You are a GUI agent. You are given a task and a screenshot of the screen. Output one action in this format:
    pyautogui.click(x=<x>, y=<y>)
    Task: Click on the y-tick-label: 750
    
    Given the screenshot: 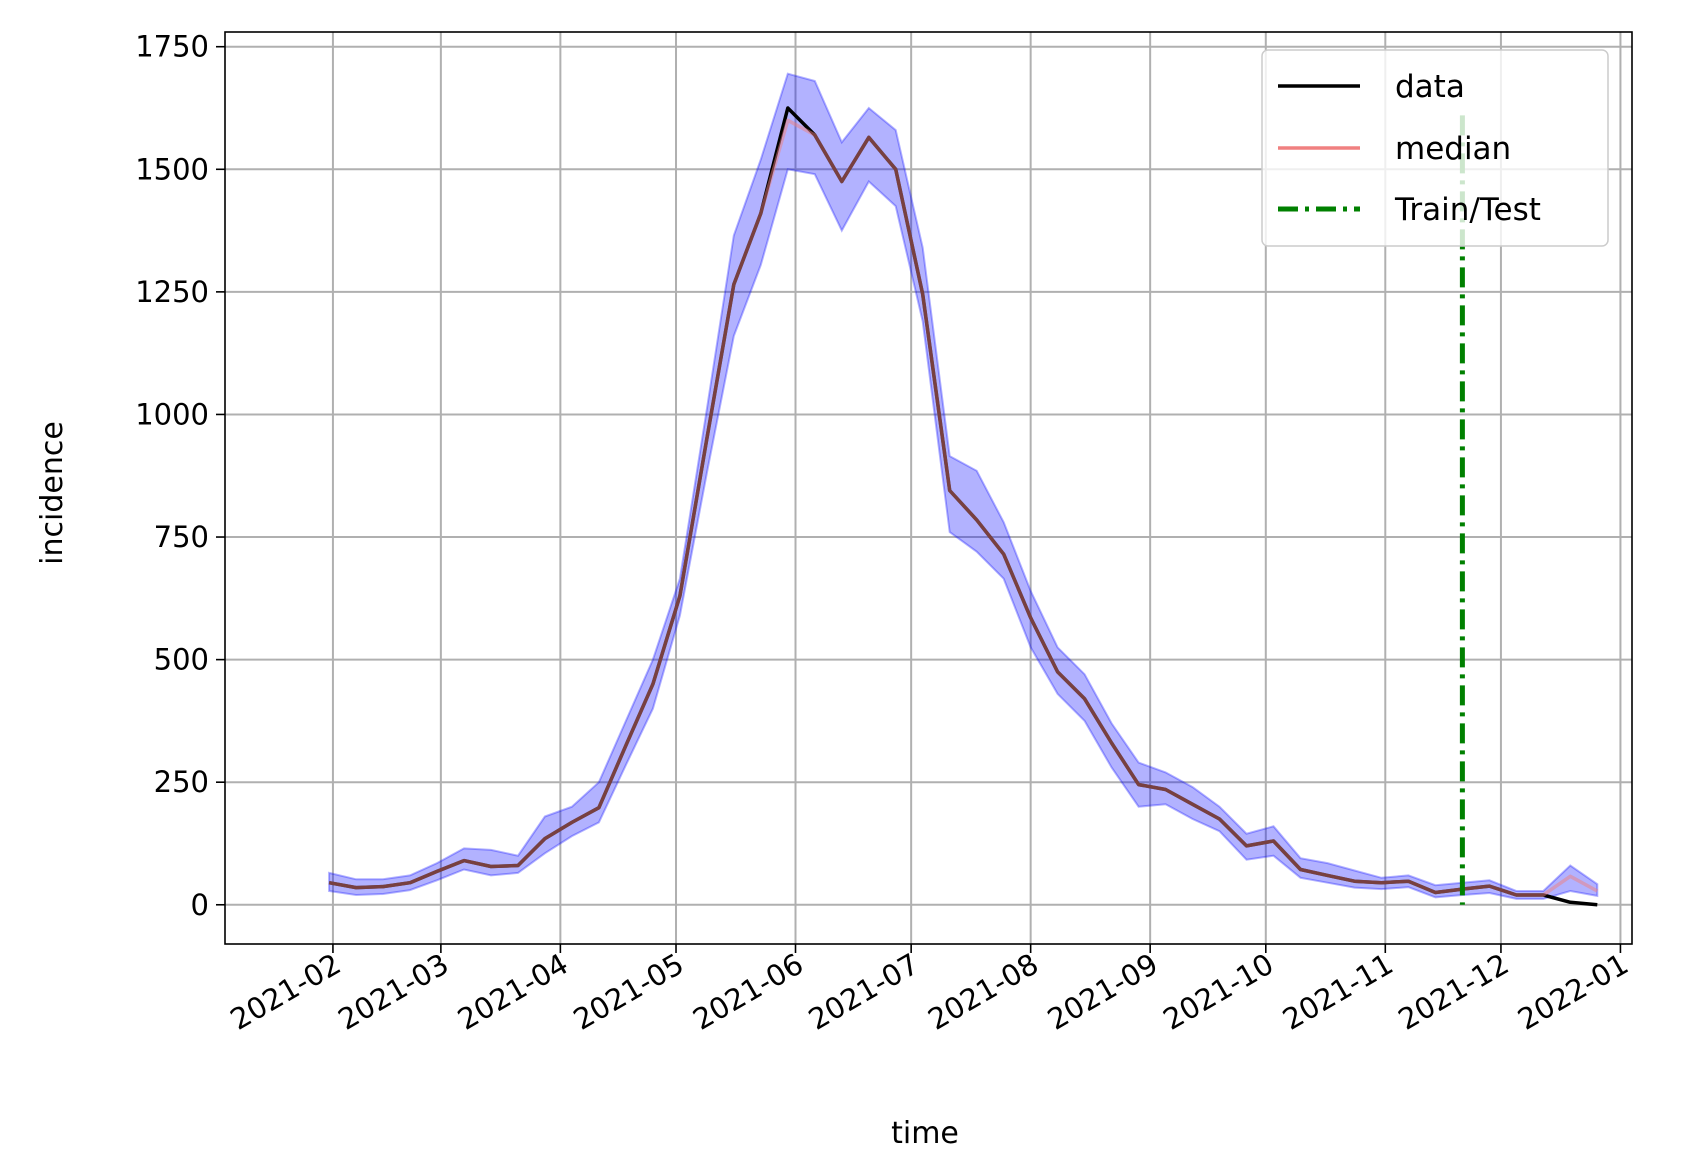 What is the action you would take?
    pyautogui.click(x=181, y=537)
    